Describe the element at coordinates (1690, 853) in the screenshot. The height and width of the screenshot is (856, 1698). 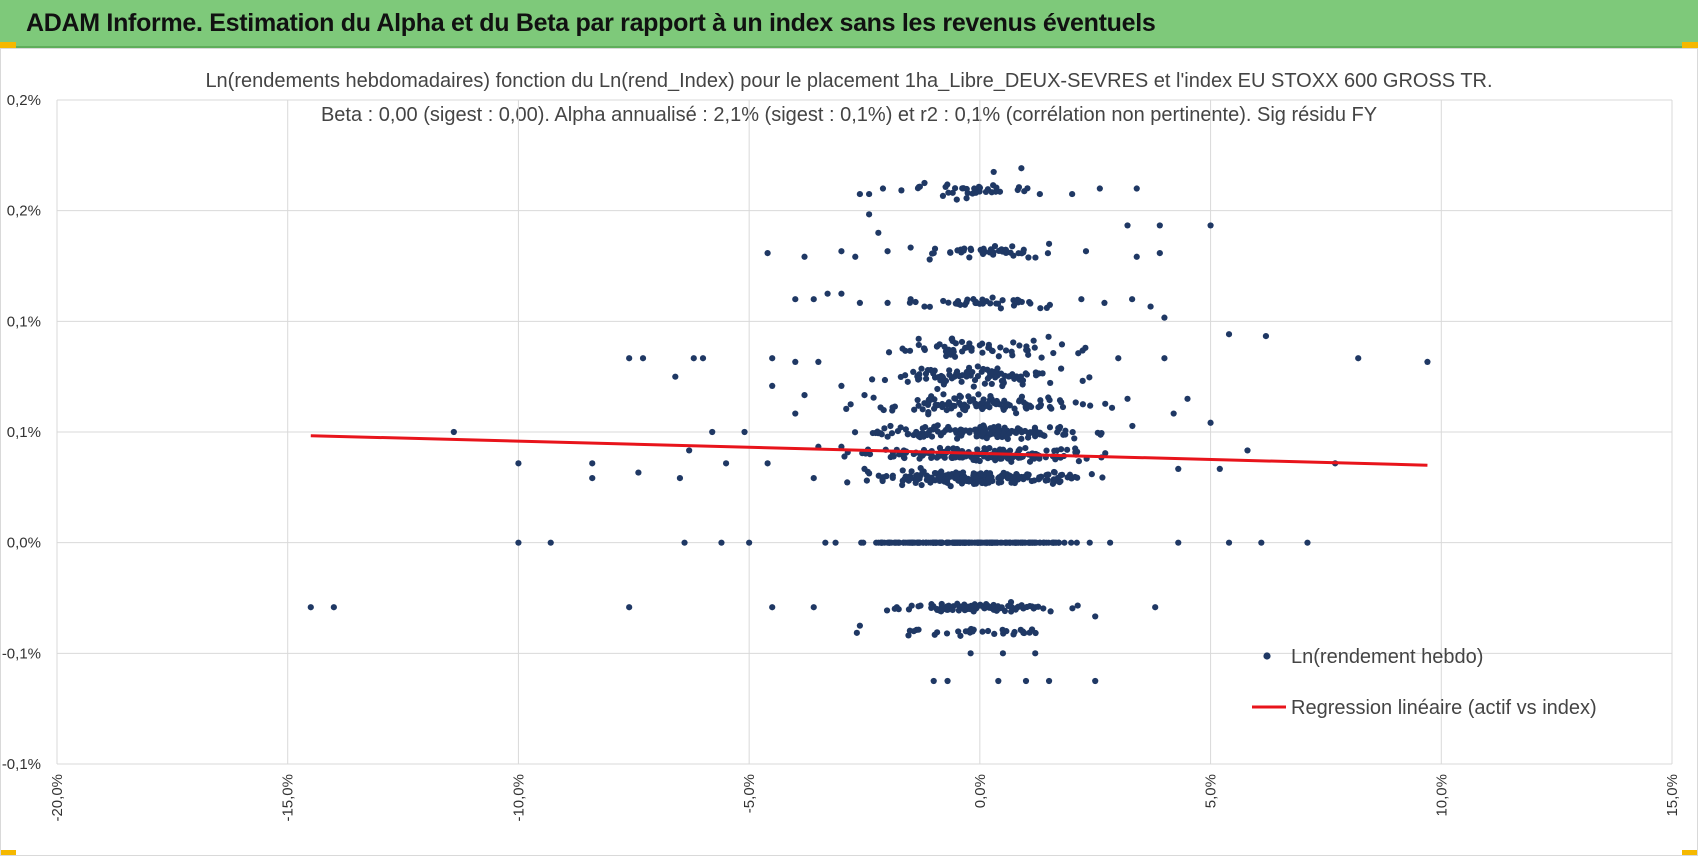
I see `corner-marker-bottom-right` at that location.